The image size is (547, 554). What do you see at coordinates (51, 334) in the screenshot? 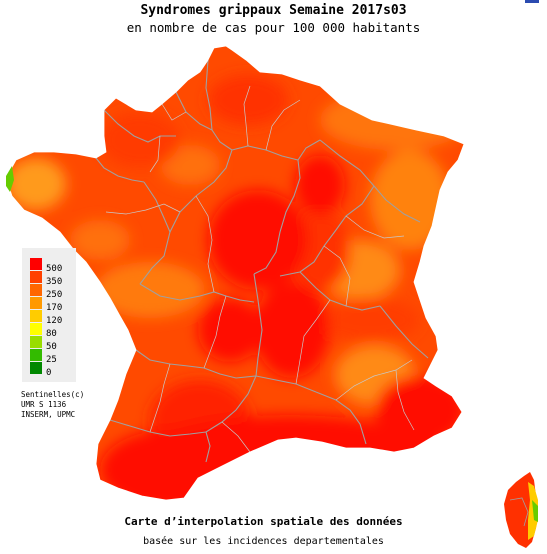
I see `legend-label: 80` at bounding box center [51, 334].